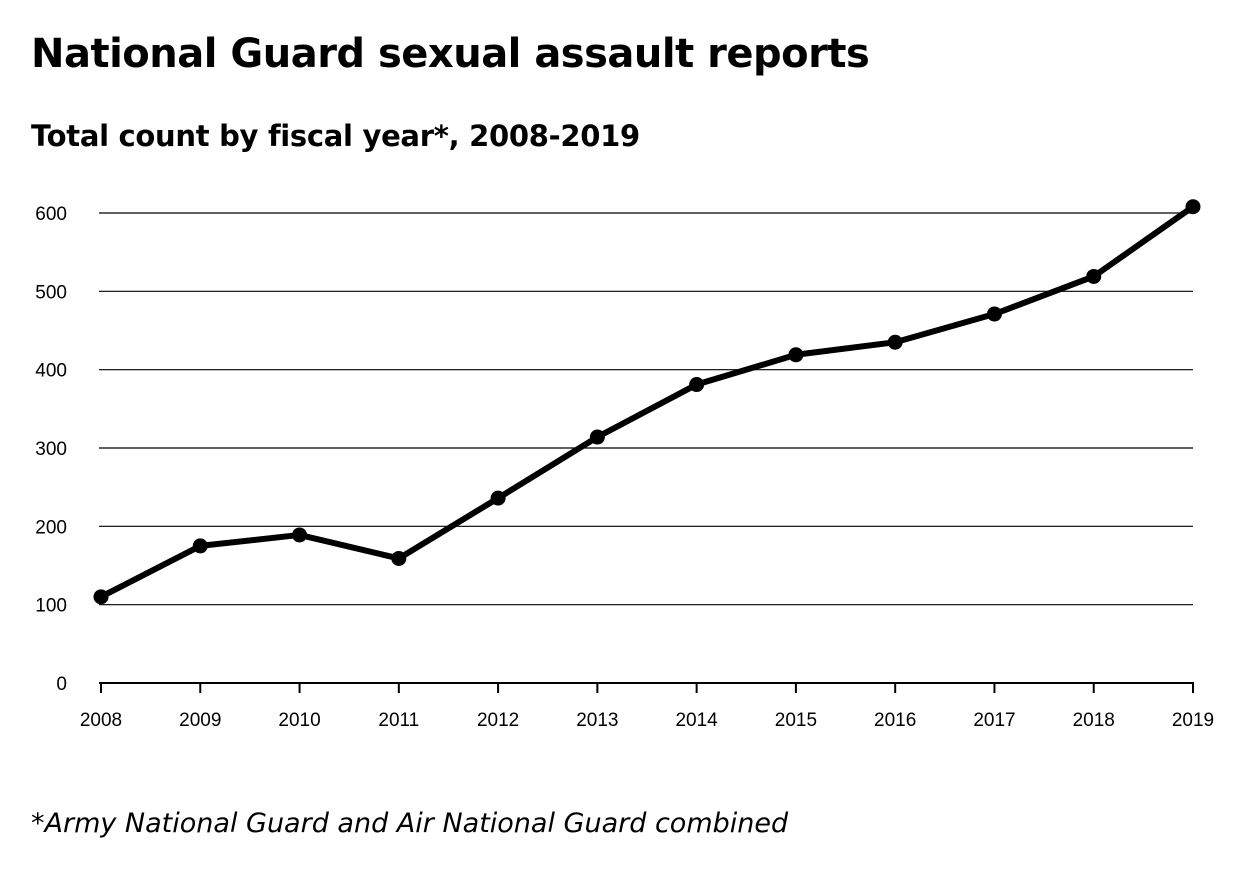 The image size is (1248, 870). Describe the element at coordinates (398, 720) in the screenshot. I see `x-tick-label: 2011` at that location.